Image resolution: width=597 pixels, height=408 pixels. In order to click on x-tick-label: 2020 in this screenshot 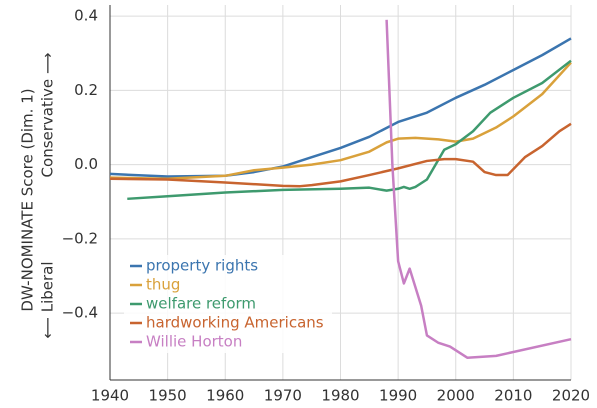, I will do `click(571, 396)`.